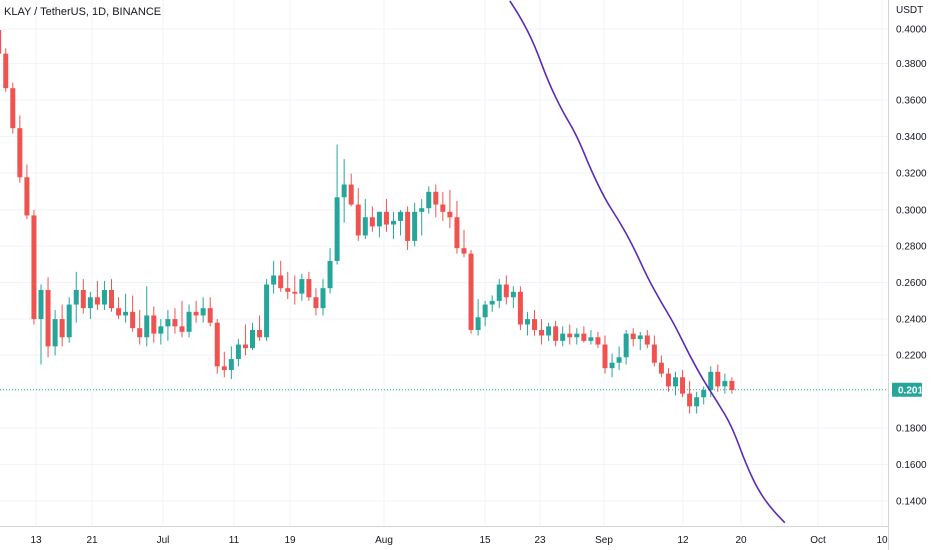 The image size is (932, 550). Describe the element at coordinates (911, 502) in the screenshot. I see `y-tick-label: 0.1400` at that location.